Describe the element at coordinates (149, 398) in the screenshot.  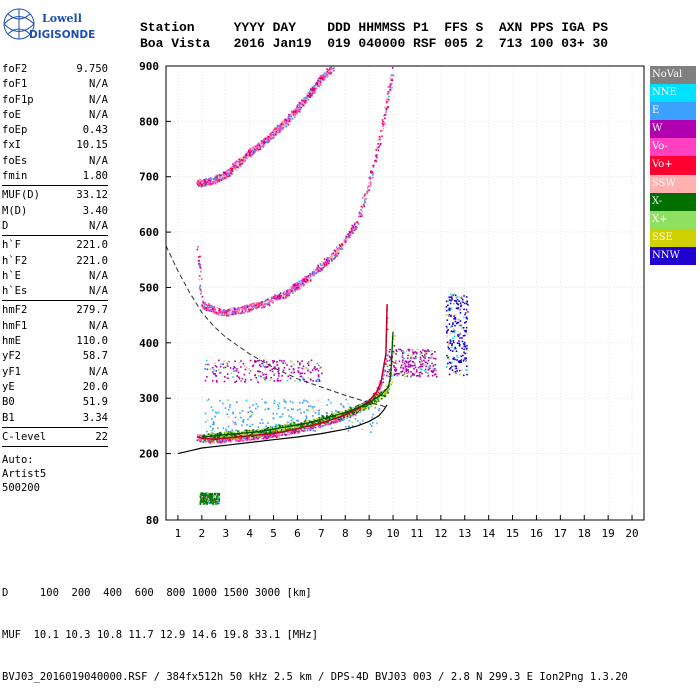
I see `y-tick-label: 300` at that location.